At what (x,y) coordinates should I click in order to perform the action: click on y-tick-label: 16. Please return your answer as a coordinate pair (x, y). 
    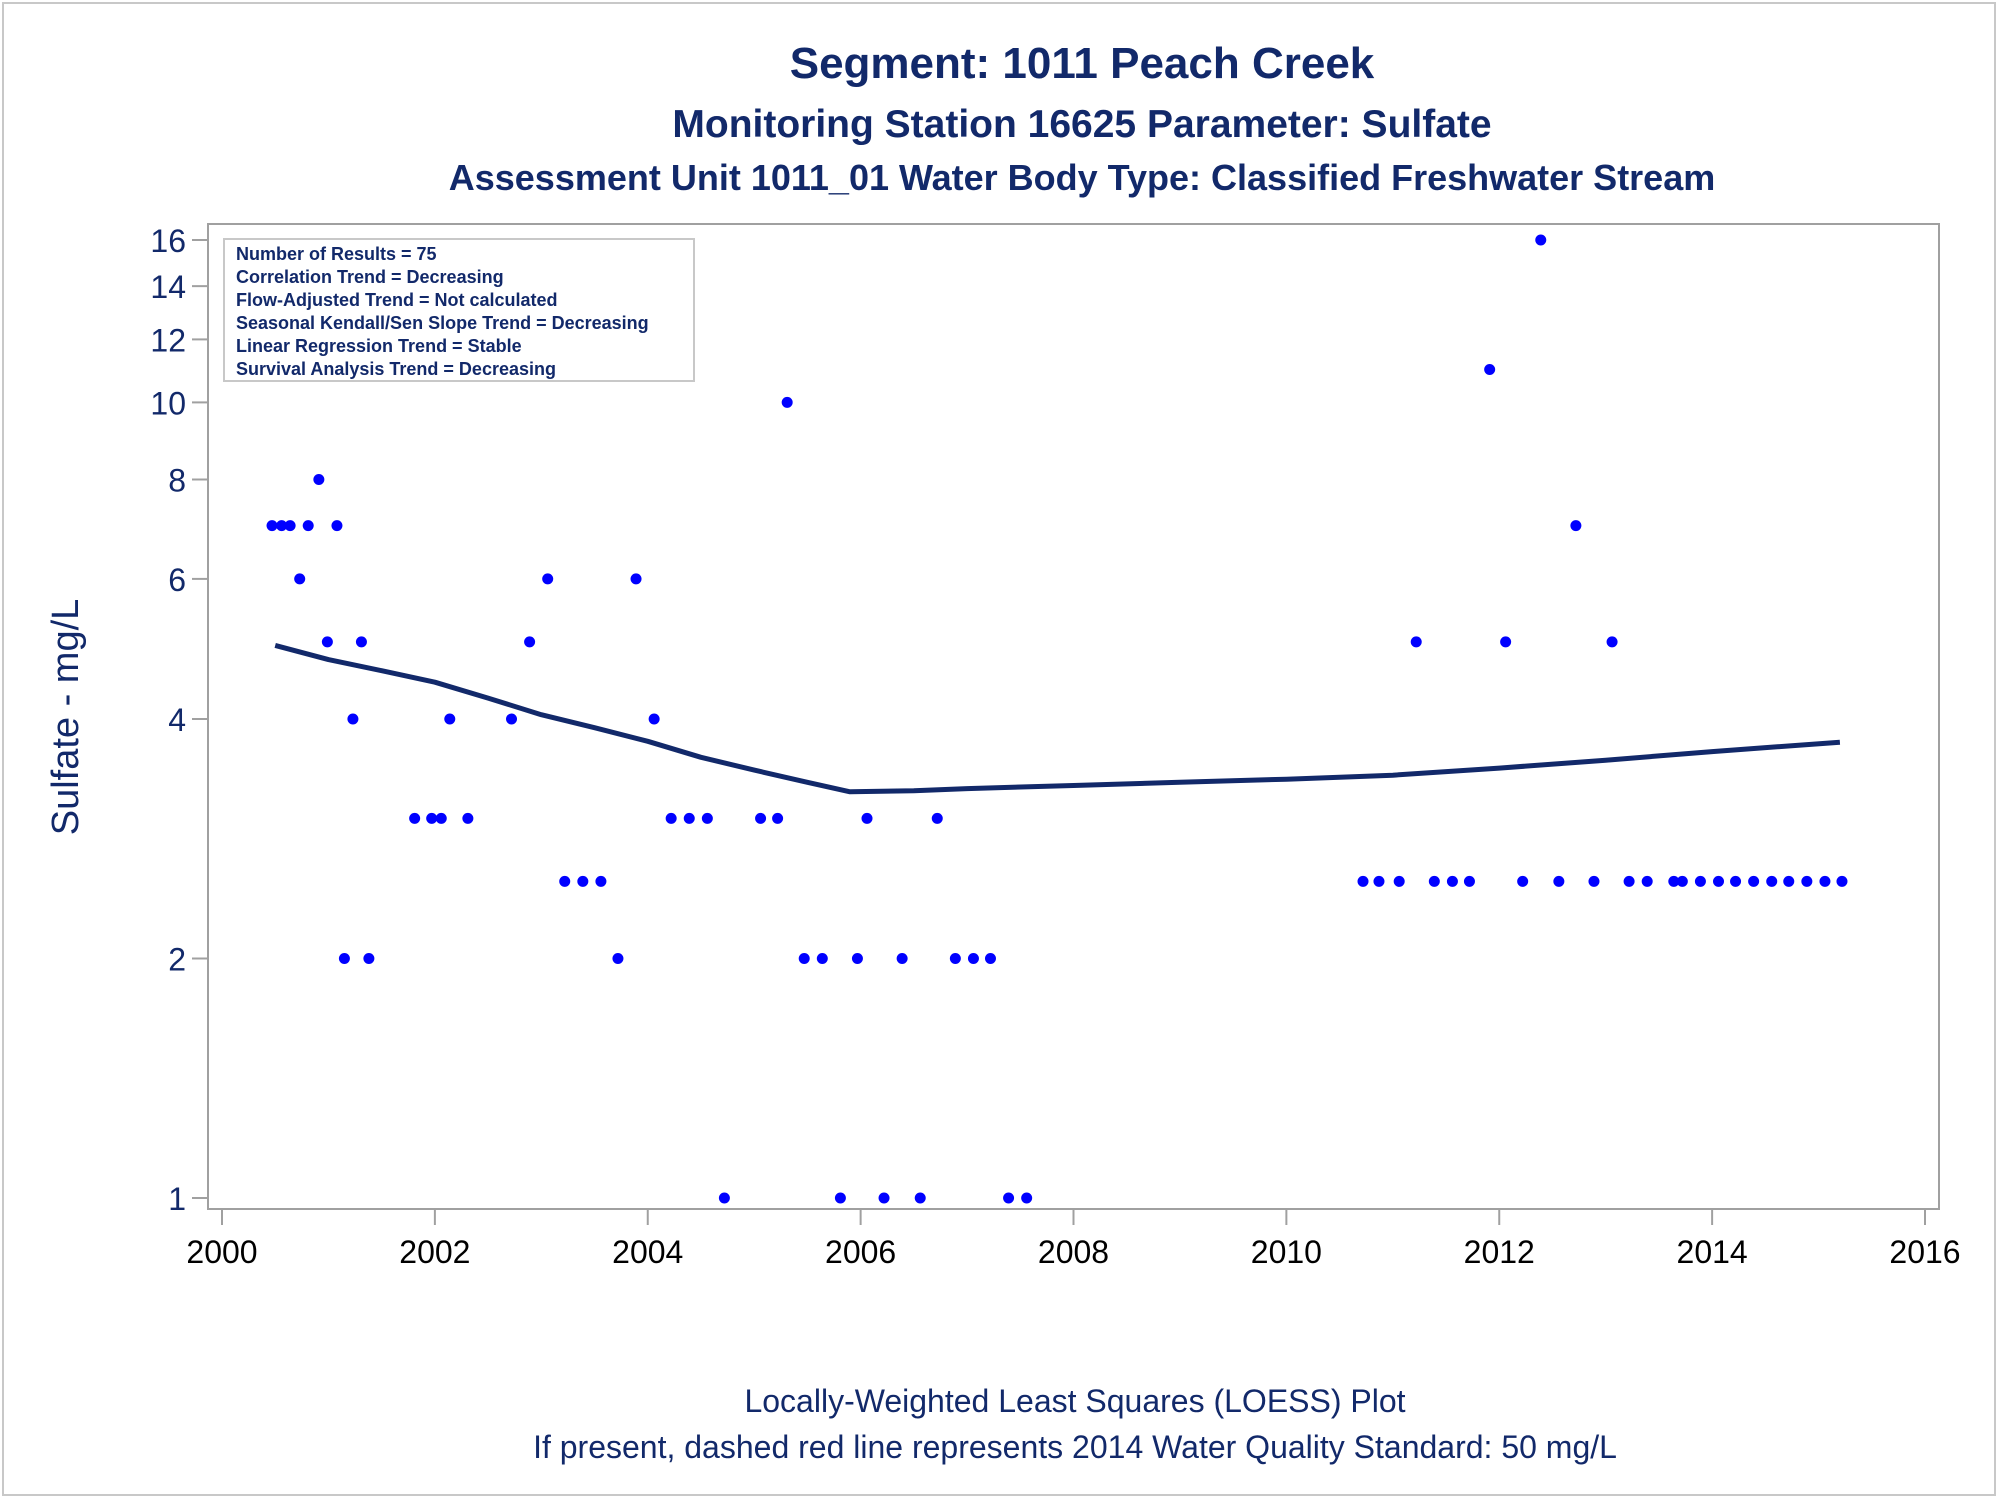
    Looking at the image, I should click on (168, 241).